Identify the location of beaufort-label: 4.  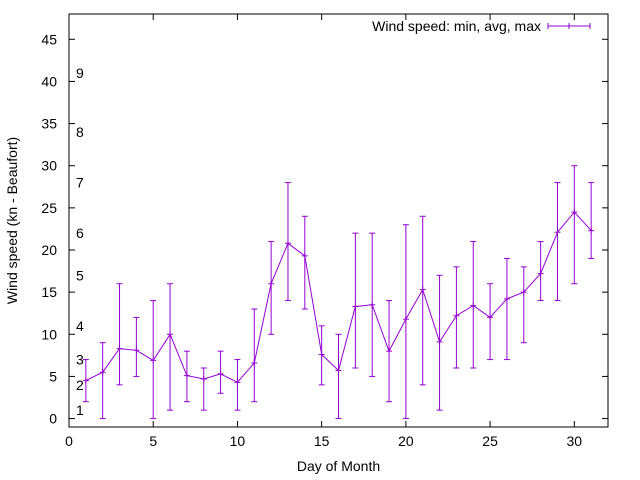
(80, 326).